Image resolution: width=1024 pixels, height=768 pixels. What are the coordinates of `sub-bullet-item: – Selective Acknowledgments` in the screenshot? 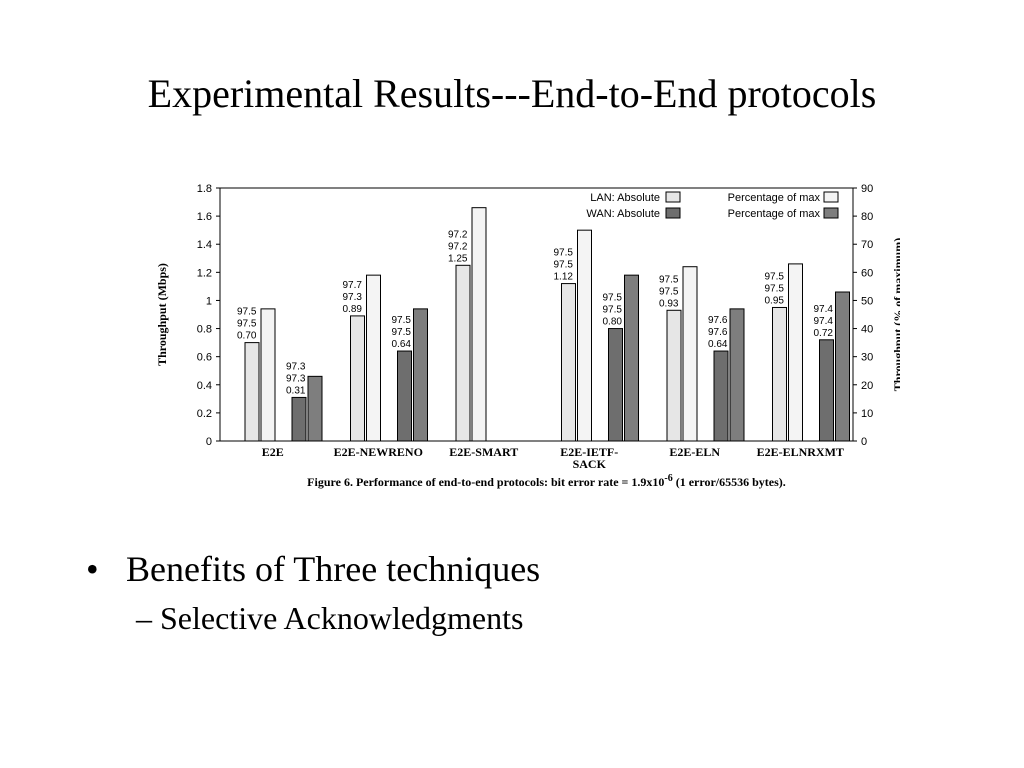 It's located at (330, 618).